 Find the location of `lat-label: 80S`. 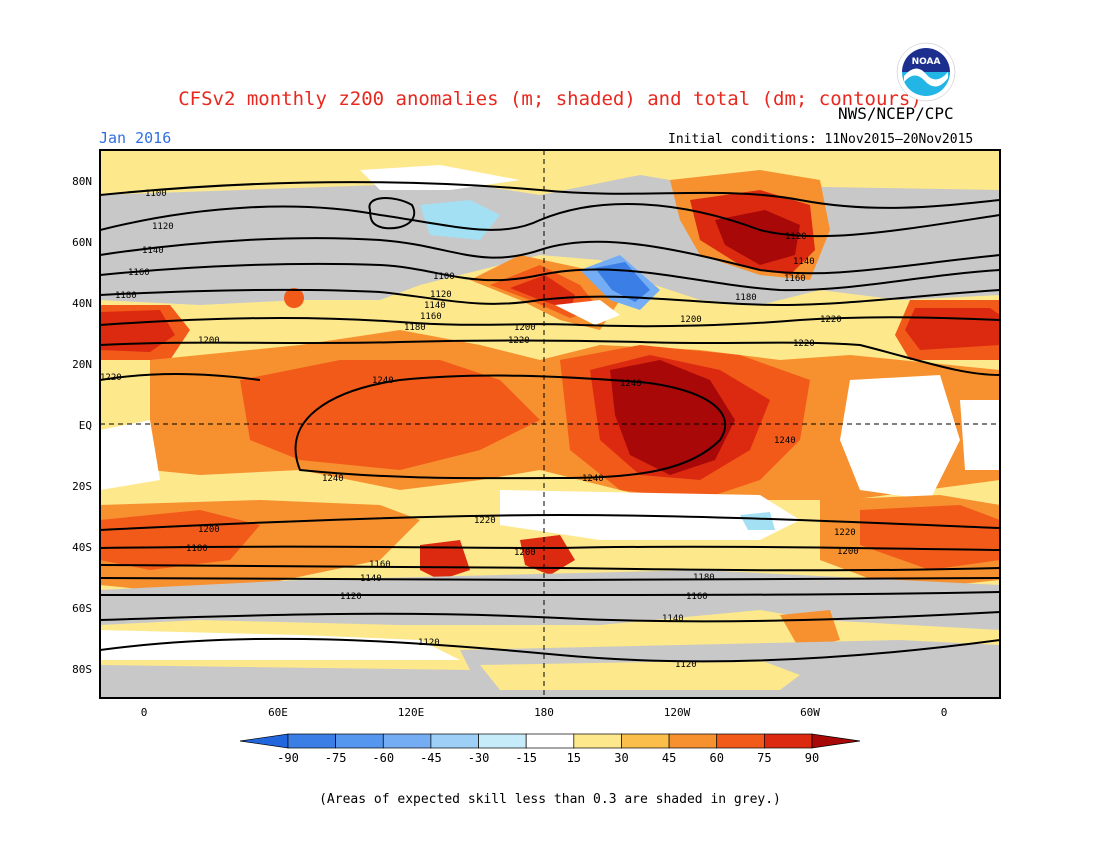

lat-label: 80S is located at coordinates (82, 669).